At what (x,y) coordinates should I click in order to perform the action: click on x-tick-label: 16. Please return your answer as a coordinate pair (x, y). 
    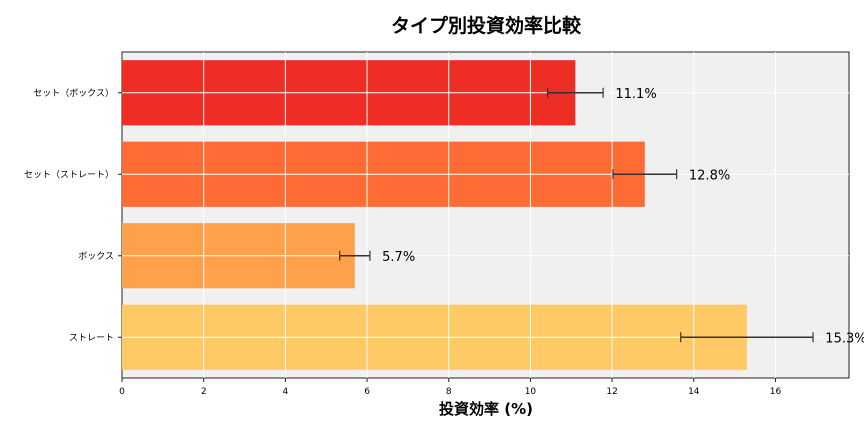
    Looking at the image, I should click on (776, 392).